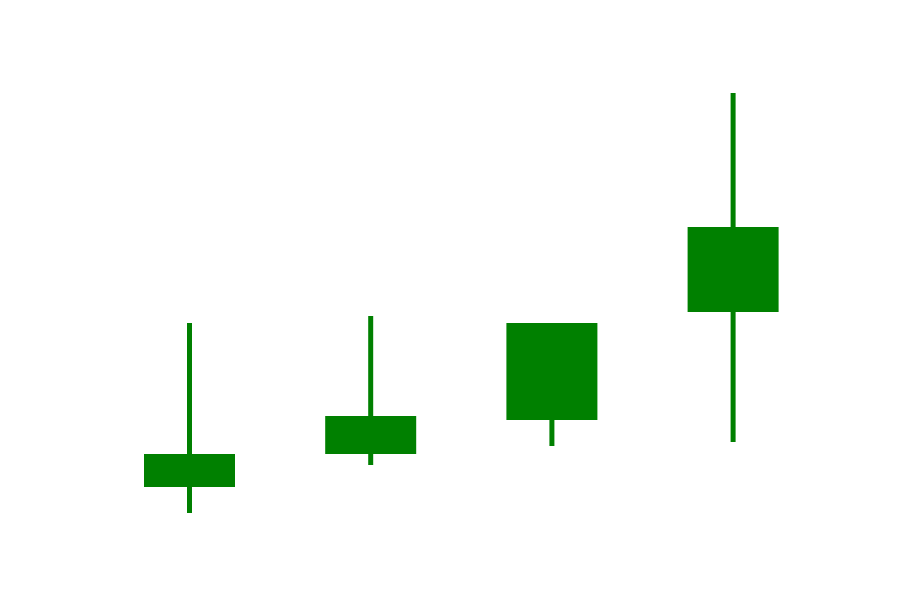 The image size is (900, 600). Describe the element at coordinates (552, 371) in the screenshot. I see `candle-3-body` at that location.